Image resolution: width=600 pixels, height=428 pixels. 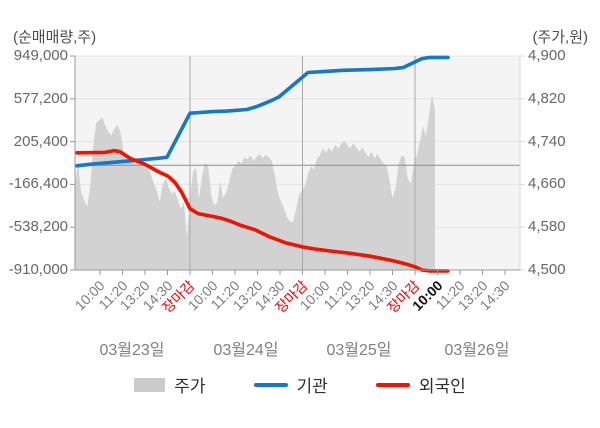 I want to click on right-axis-tick-label: 4,500, so click(x=547, y=269).